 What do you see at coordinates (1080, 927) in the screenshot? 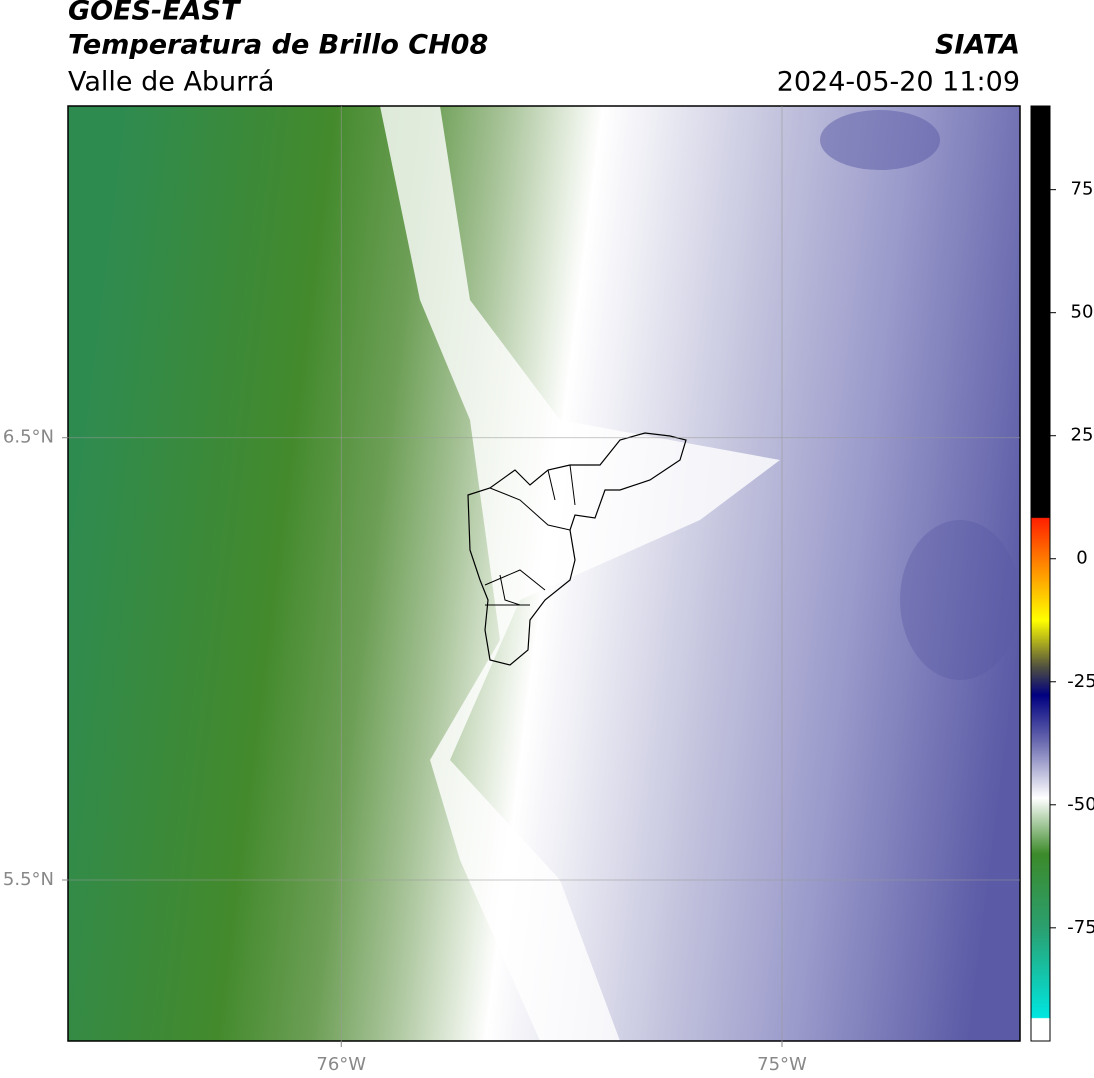
I see `colorbar-tick-label: -75` at bounding box center [1080, 927].